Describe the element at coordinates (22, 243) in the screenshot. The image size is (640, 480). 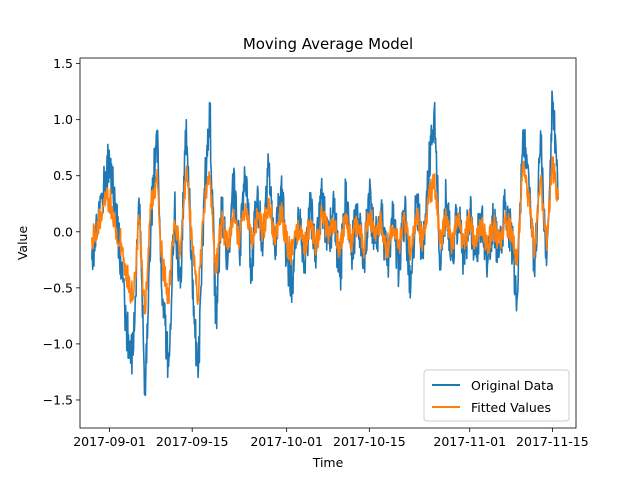
I see `y-axis-title: Value` at that location.